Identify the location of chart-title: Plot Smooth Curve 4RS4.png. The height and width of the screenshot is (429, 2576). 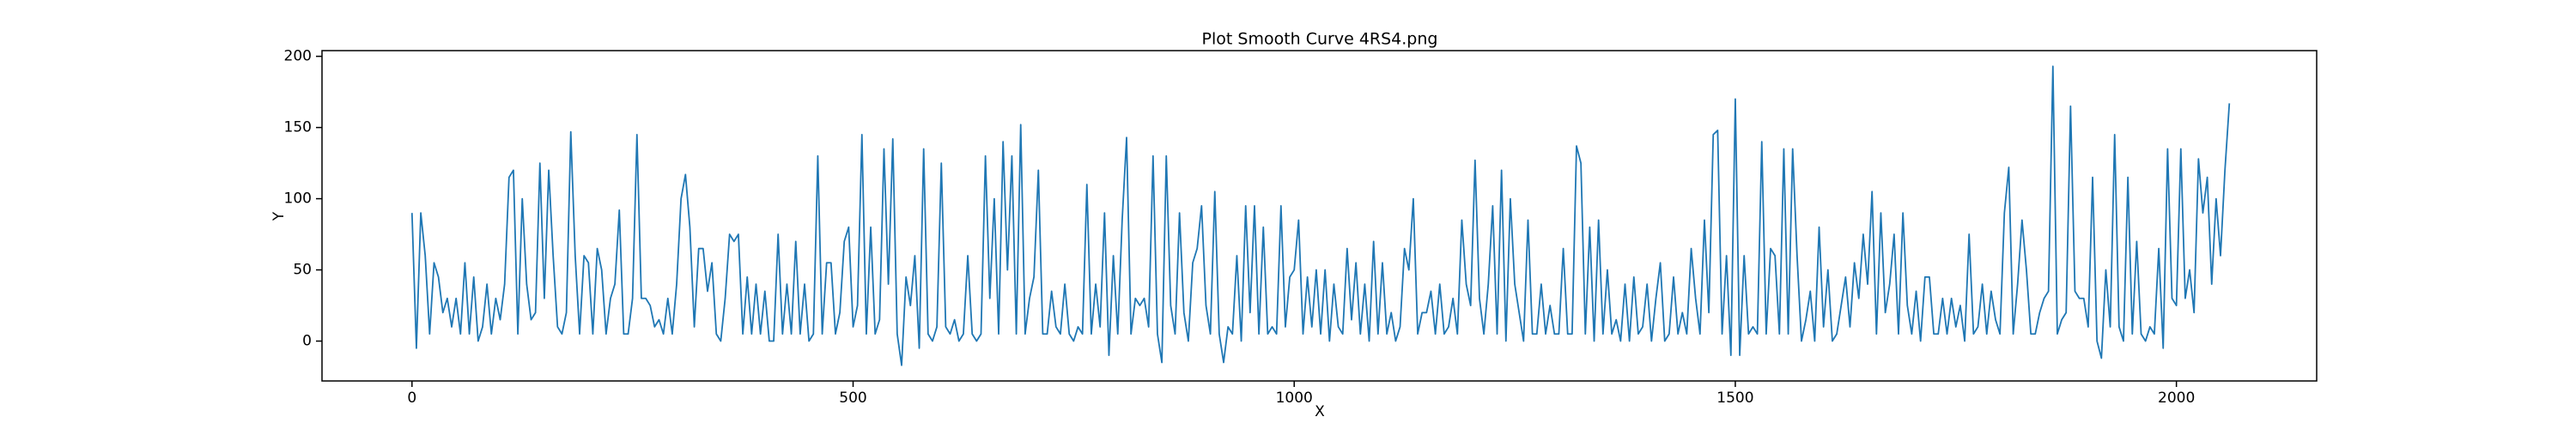
(1320, 39).